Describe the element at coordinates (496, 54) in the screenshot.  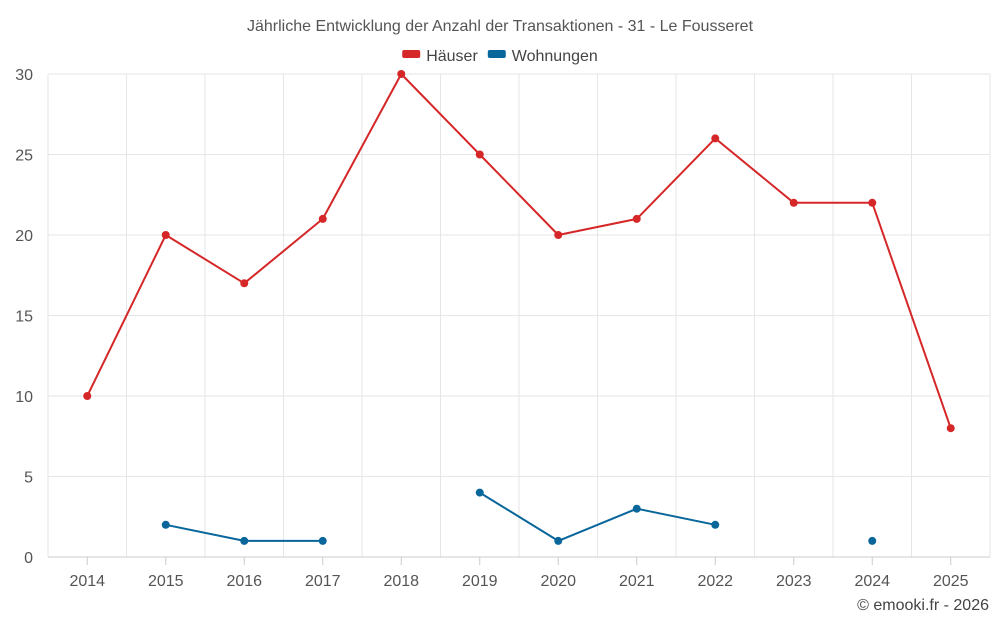
I see `legend-swatch-wohnungen` at that location.